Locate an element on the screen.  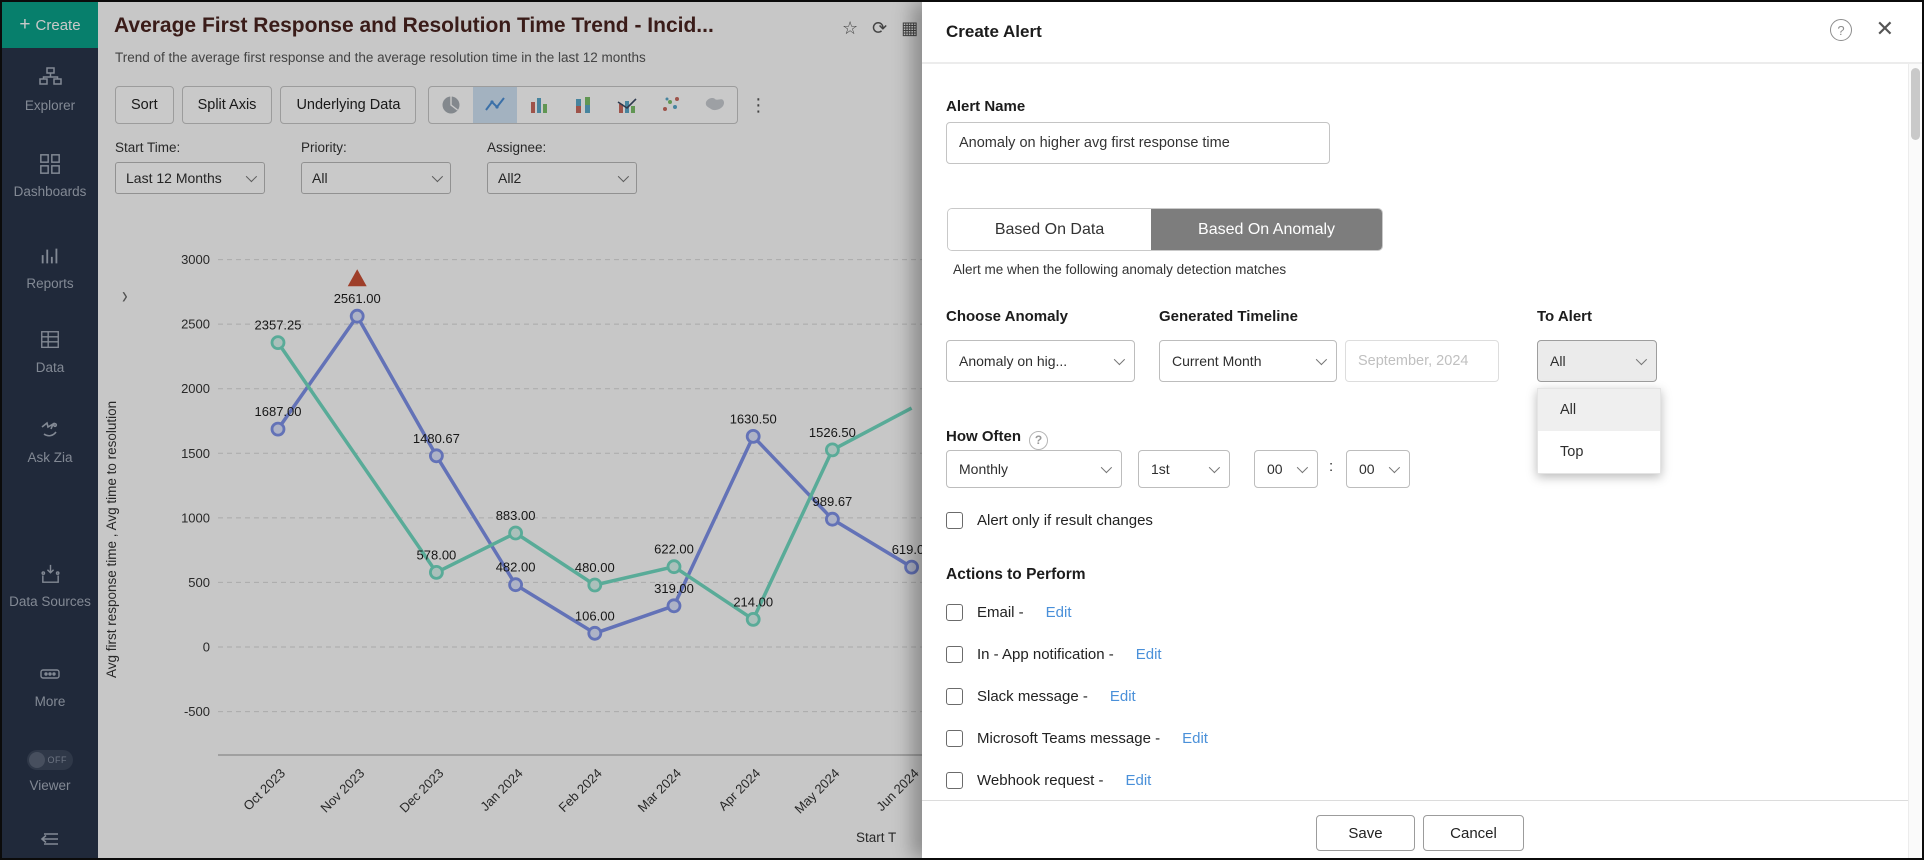
filter-priority: Priority: All is located at coordinates (376, 167).